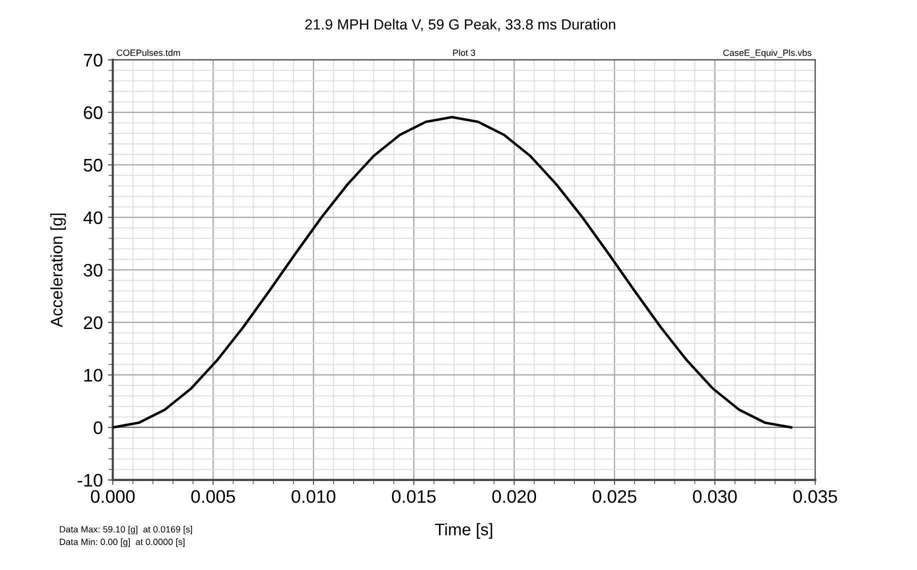 This screenshot has height=570, width=917. Describe the element at coordinates (815, 496) in the screenshot. I see `x-tick-label: 0.035` at that location.